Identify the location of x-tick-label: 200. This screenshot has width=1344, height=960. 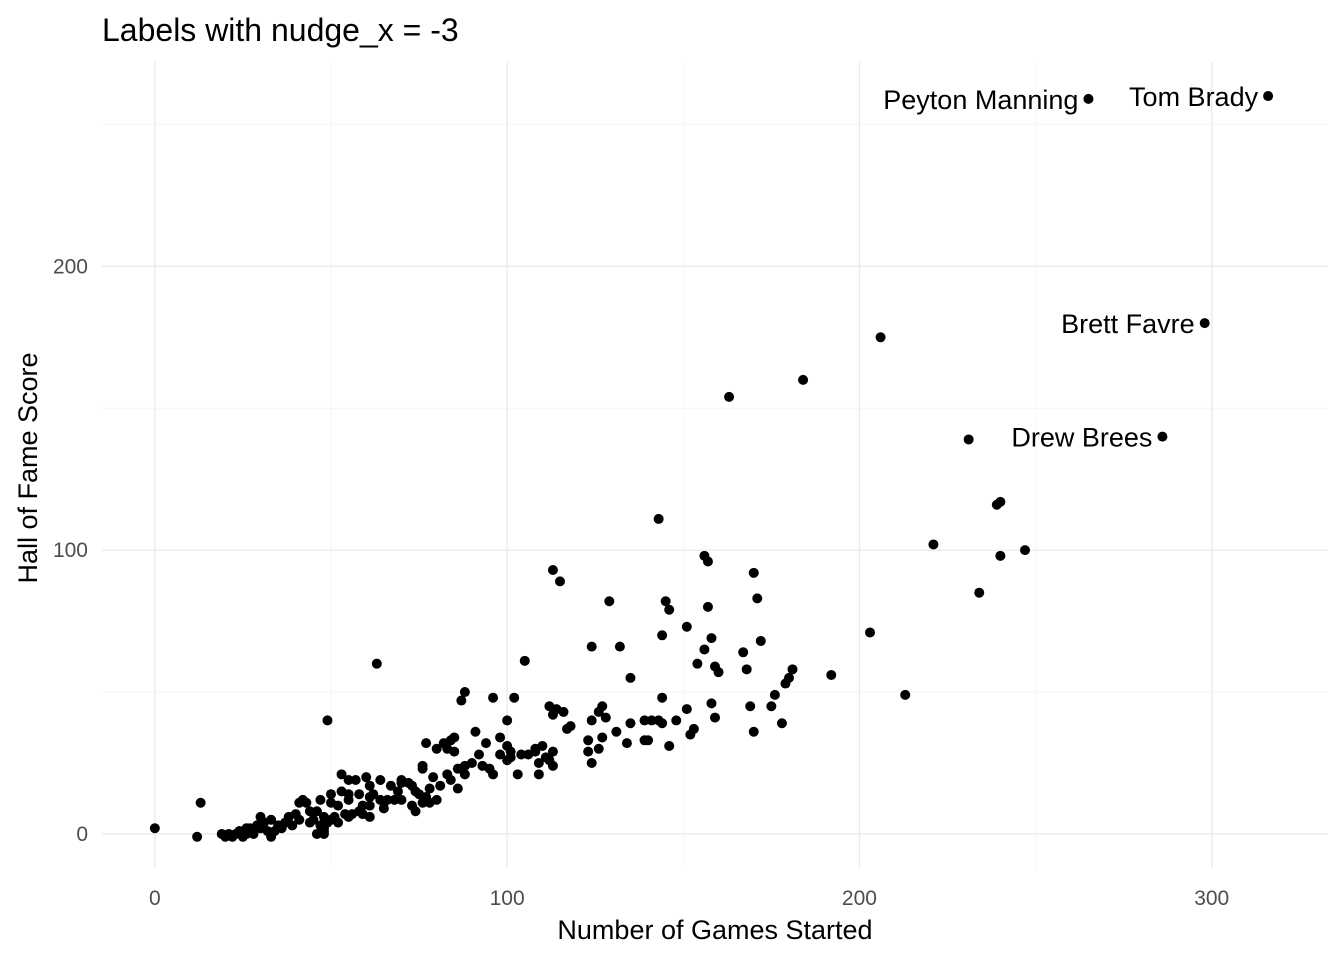
(859, 898).